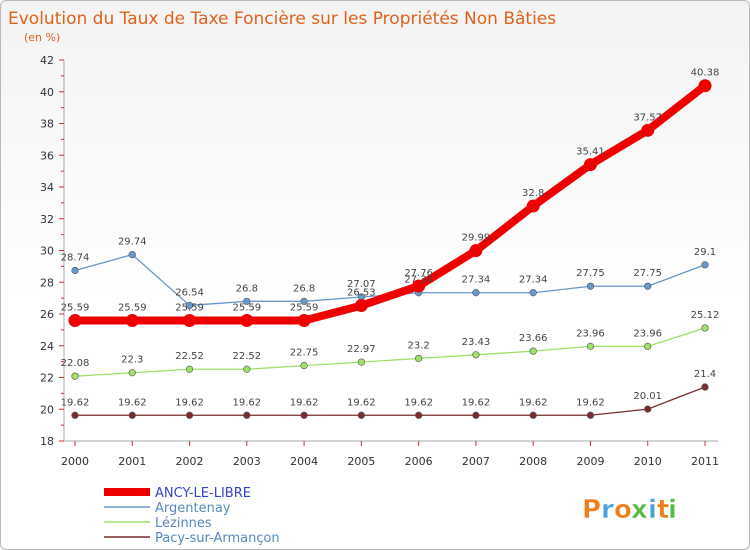 The width and height of the screenshot is (750, 550). Describe the element at coordinates (247, 288) in the screenshot. I see `data-label: 26.8` at that location.